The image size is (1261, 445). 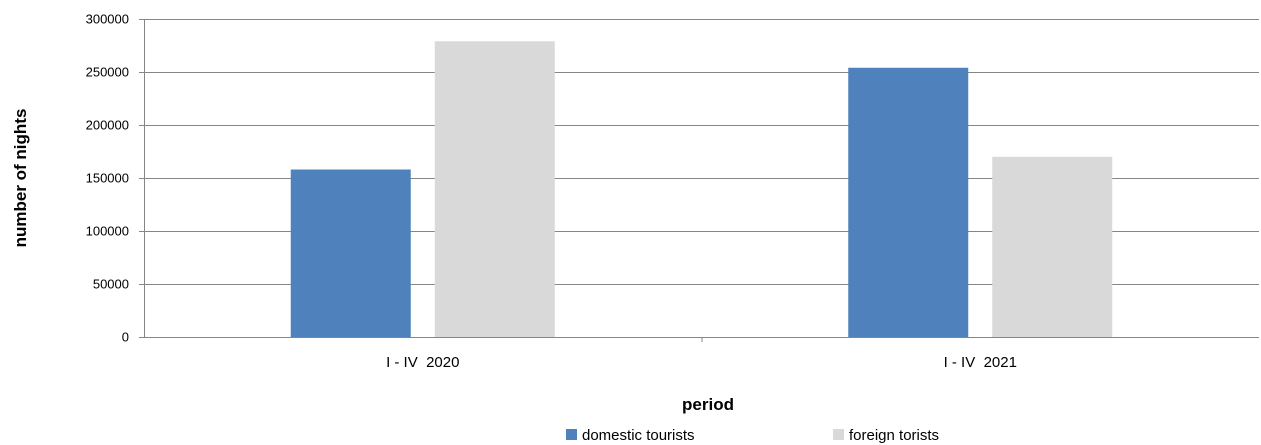 I want to click on y-tick-label: 50000, so click(x=111, y=284).